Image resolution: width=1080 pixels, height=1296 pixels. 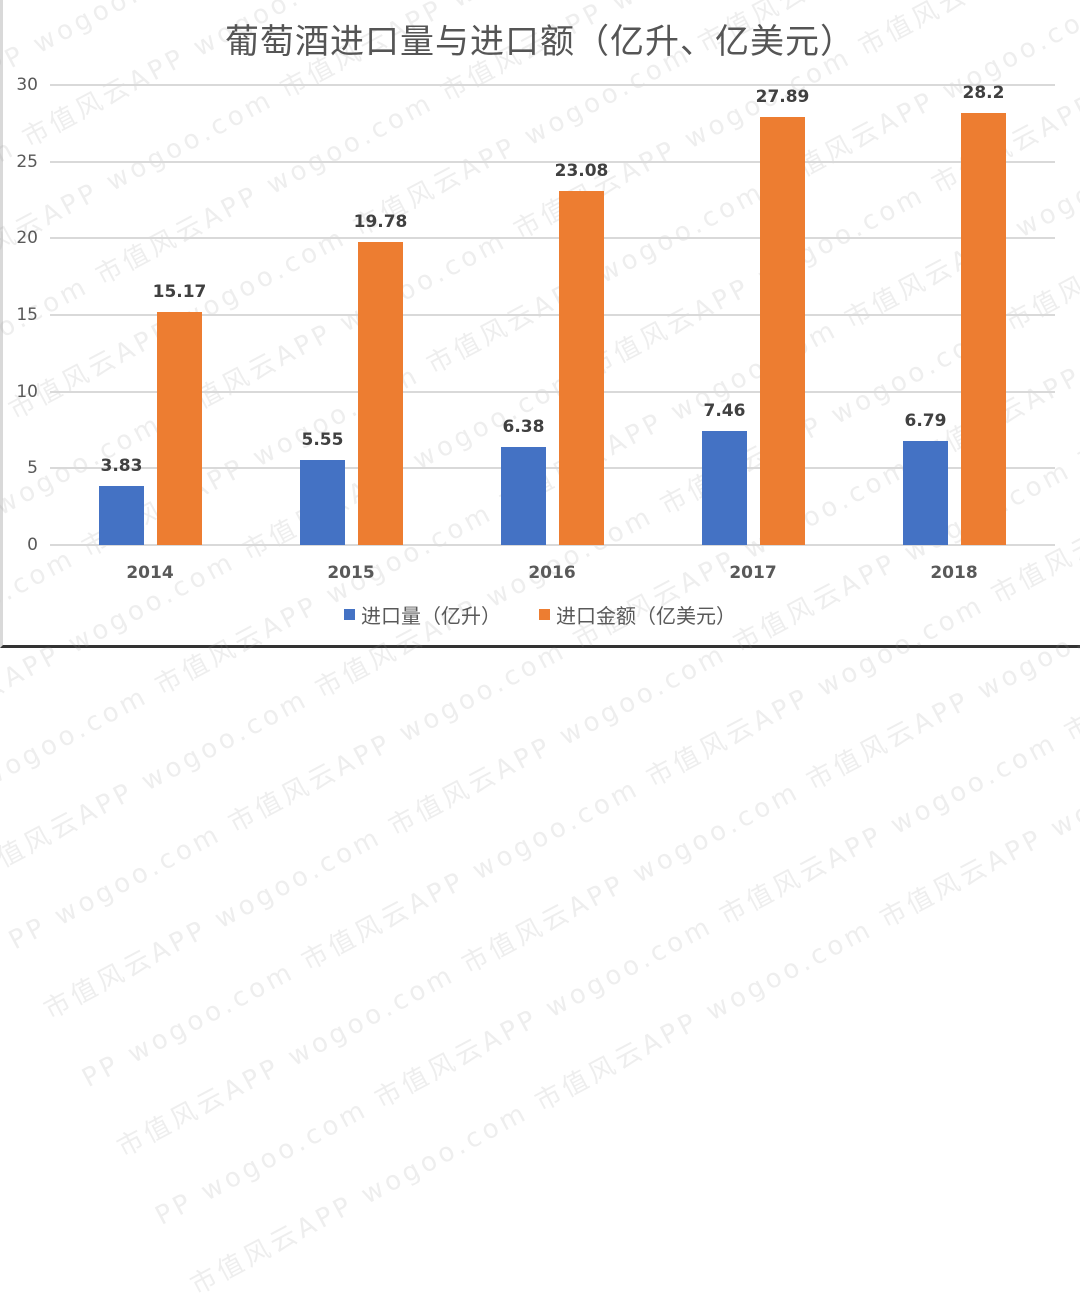 I want to click on legend: 进口量（亿升） 进口金额（亿美元）, so click(x=540, y=614).